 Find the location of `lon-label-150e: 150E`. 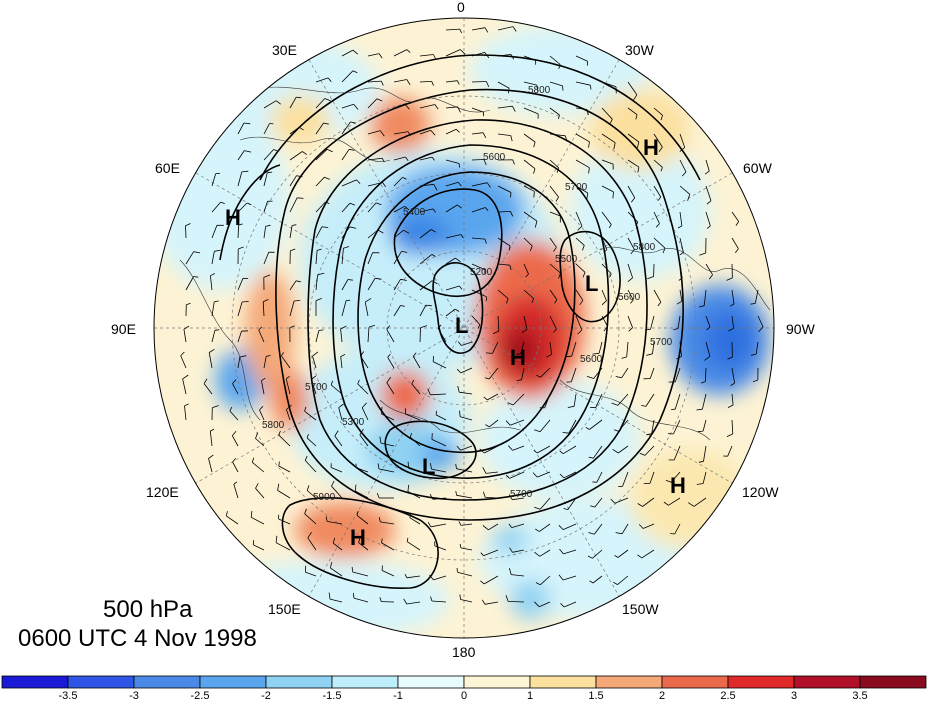

lon-label-150e: 150E is located at coordinates (284, 609).